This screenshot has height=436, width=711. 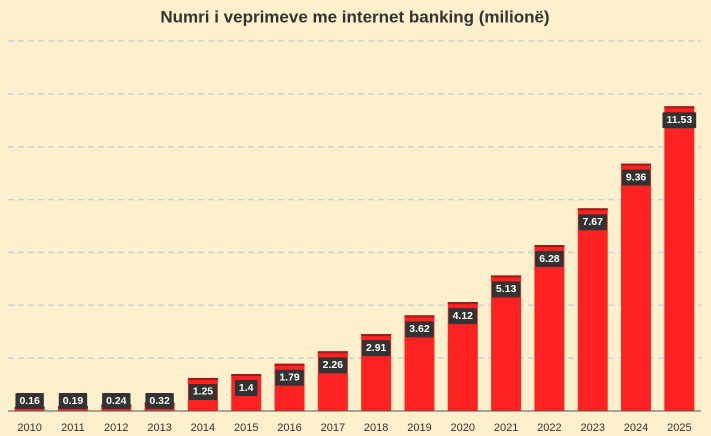 I want to click on x-tick-label: 2013, so click(x=159, y=428).